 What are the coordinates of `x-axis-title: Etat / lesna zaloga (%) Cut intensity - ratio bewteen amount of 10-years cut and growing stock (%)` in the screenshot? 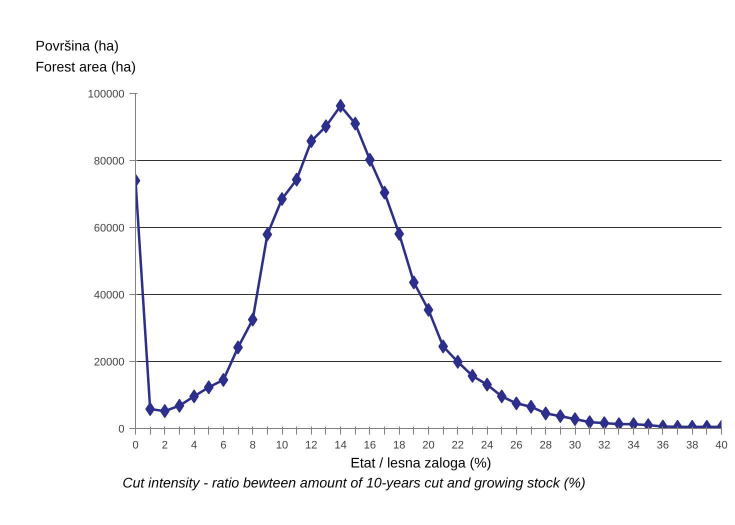 It's located at (354, 472).